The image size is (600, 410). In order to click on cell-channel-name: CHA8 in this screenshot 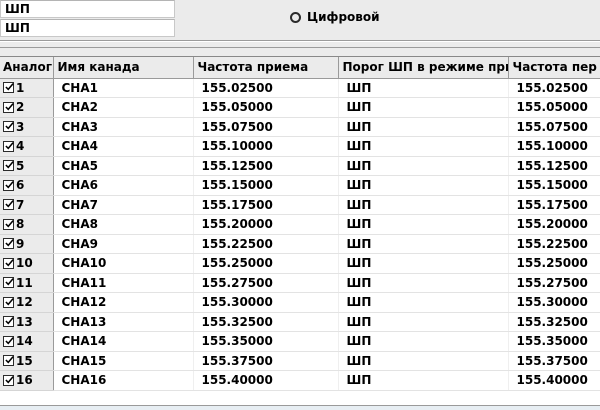, I will do `click(123, 224)`.